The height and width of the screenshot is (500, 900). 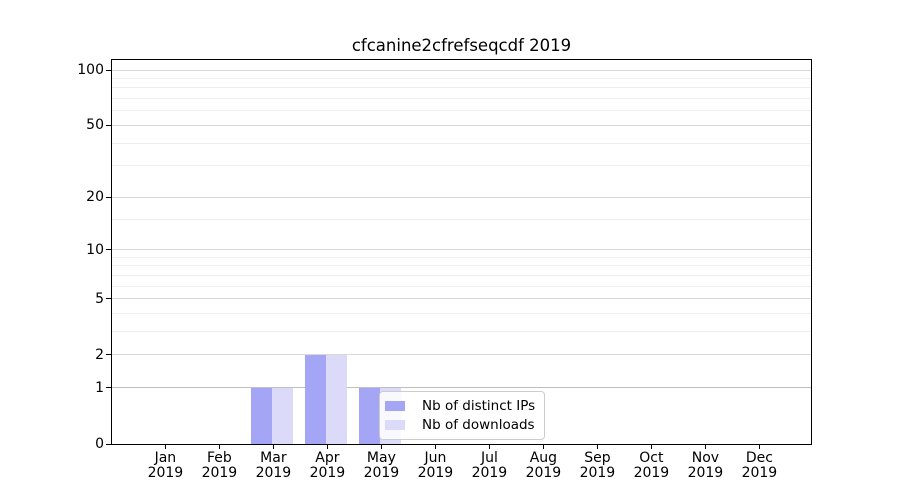 I want to click on legend-label-downloads: Nb of downloads, so click(x=478, y=425).